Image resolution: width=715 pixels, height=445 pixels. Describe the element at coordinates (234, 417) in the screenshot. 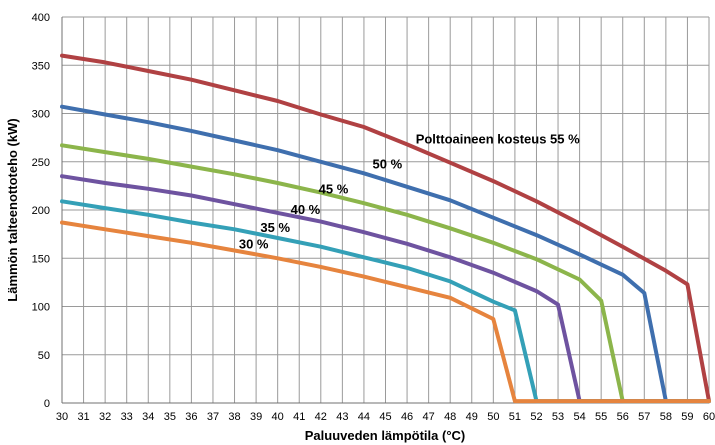

I see `x-tick-label: 38` at that location.